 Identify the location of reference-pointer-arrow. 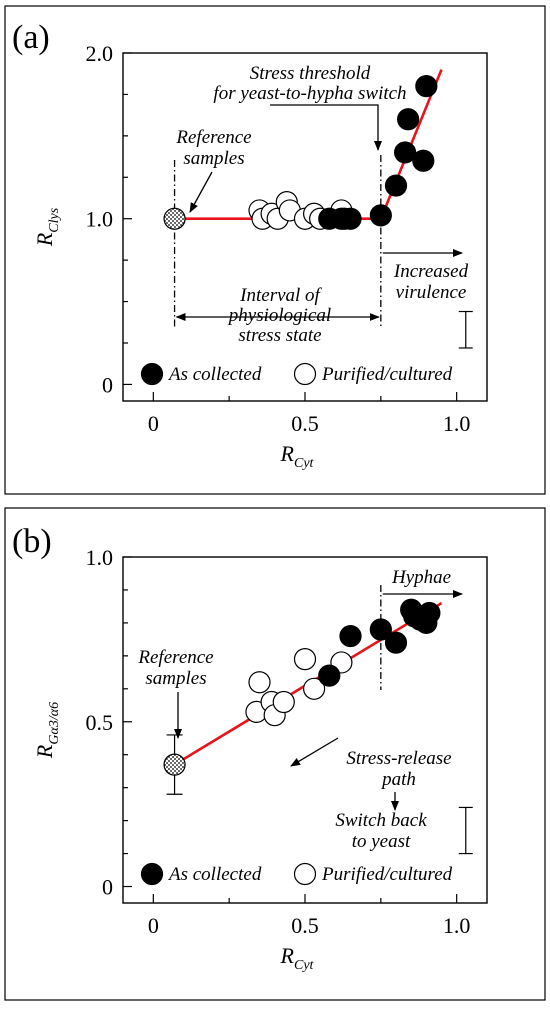
(201, 192).